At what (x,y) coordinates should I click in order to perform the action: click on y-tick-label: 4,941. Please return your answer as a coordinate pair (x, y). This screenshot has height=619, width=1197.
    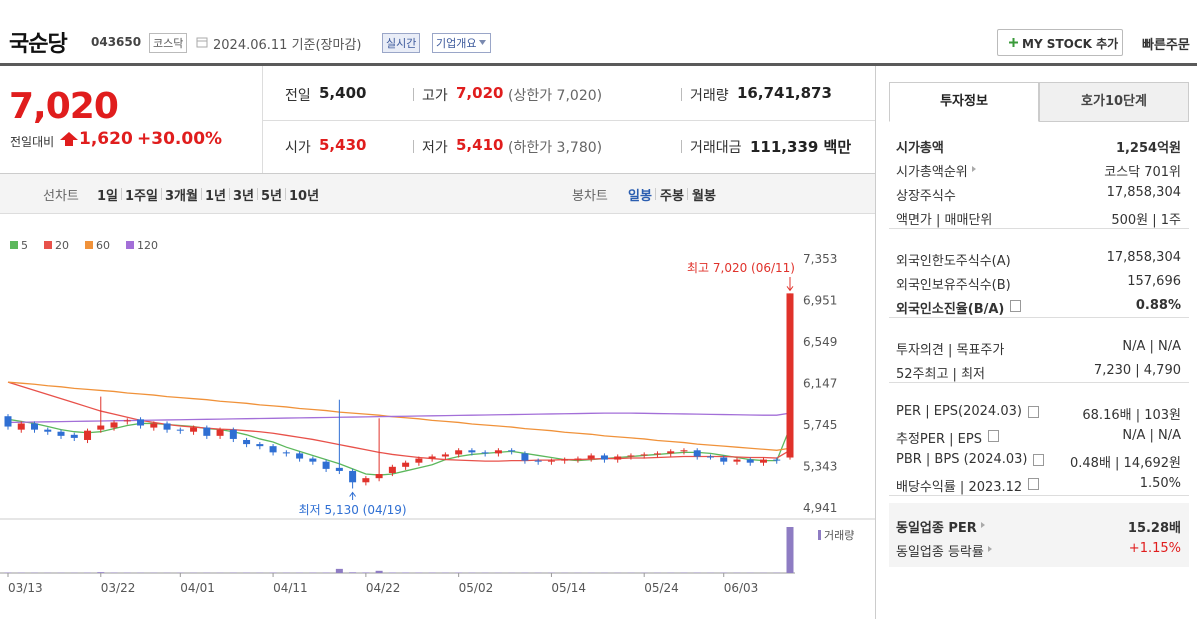
    Looking at the image, I should click on (820, 508).